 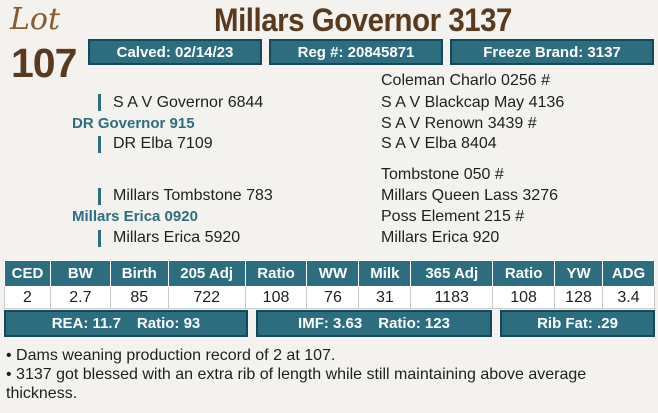 I want to click on freeze-brand: Freeze Brand: 3137, so click(x=552, y=52).